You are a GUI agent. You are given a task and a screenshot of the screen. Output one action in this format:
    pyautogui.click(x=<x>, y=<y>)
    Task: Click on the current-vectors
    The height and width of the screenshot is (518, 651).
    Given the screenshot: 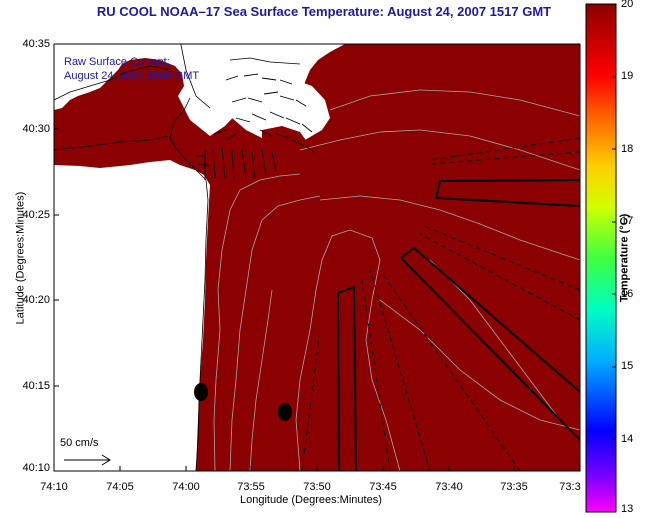 What is the action you would take?
    pyautogui.click(x=255, y=127)
    